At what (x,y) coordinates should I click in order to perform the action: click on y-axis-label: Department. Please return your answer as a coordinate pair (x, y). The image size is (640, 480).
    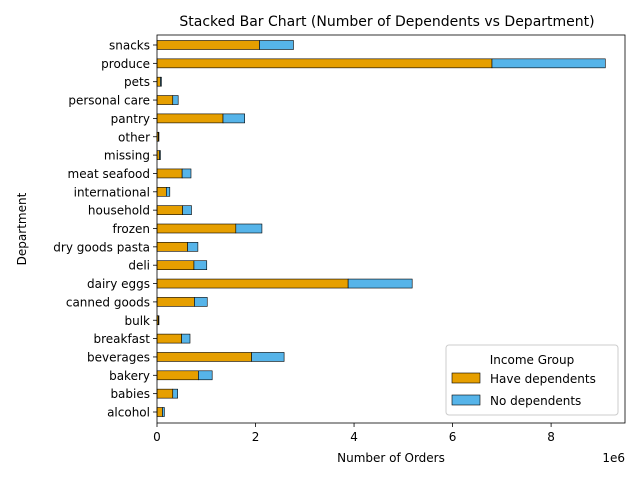
    Looking at the image, I should click on (22, 228).